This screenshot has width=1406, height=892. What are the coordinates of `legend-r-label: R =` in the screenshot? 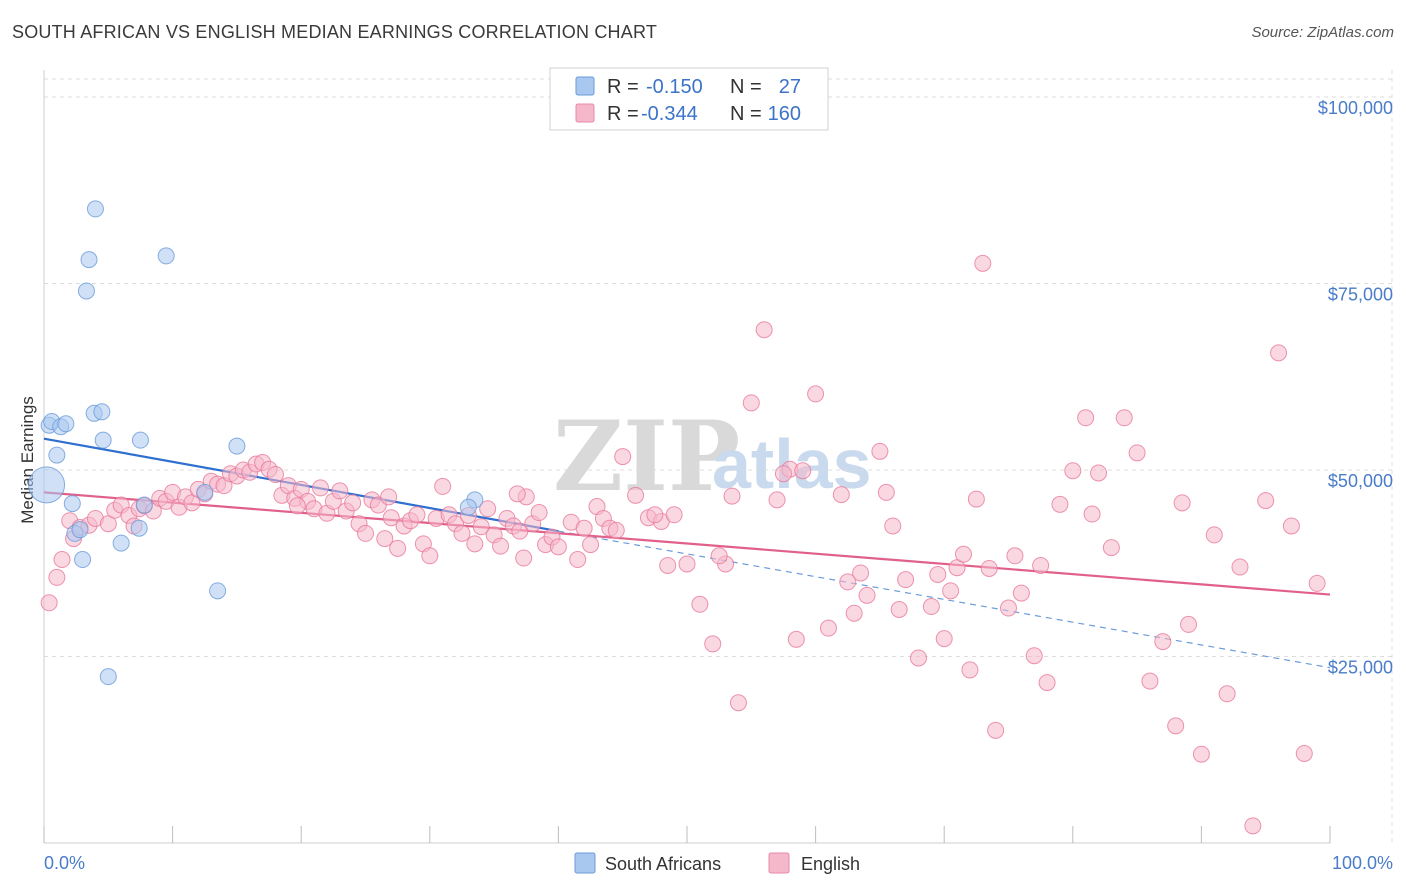 It's located at (623, 114).